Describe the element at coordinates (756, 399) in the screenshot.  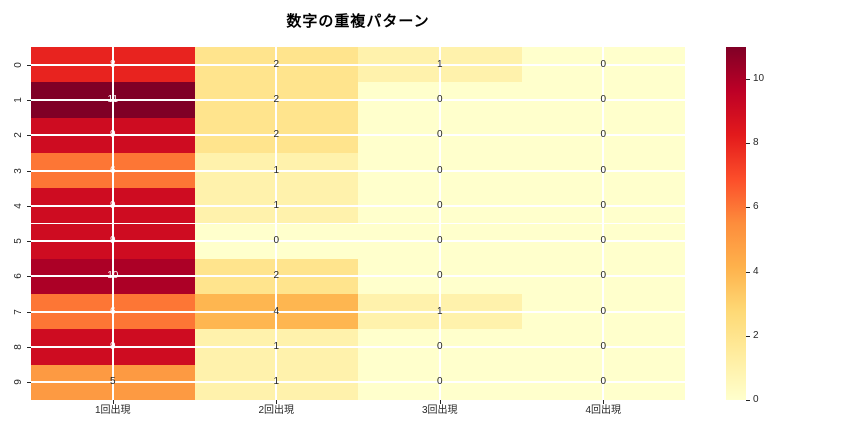
I see `colorbar-tick-label: 0` at that location.